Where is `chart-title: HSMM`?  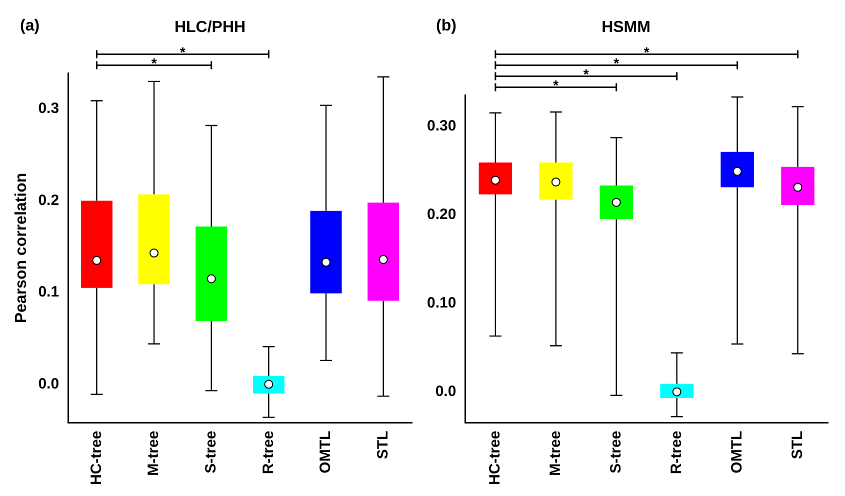 chart-title: HSMM is located at coordinates (626, 27).